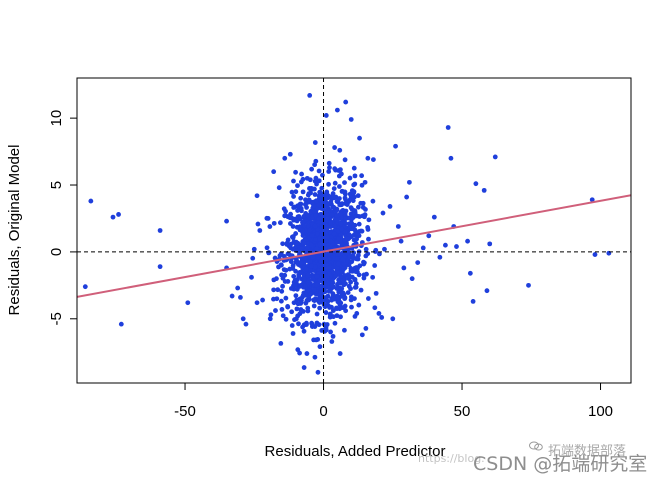  Describe the element at coordinates (462, 411) in the screenshot. I see `x-tick-label: 50` at that location.